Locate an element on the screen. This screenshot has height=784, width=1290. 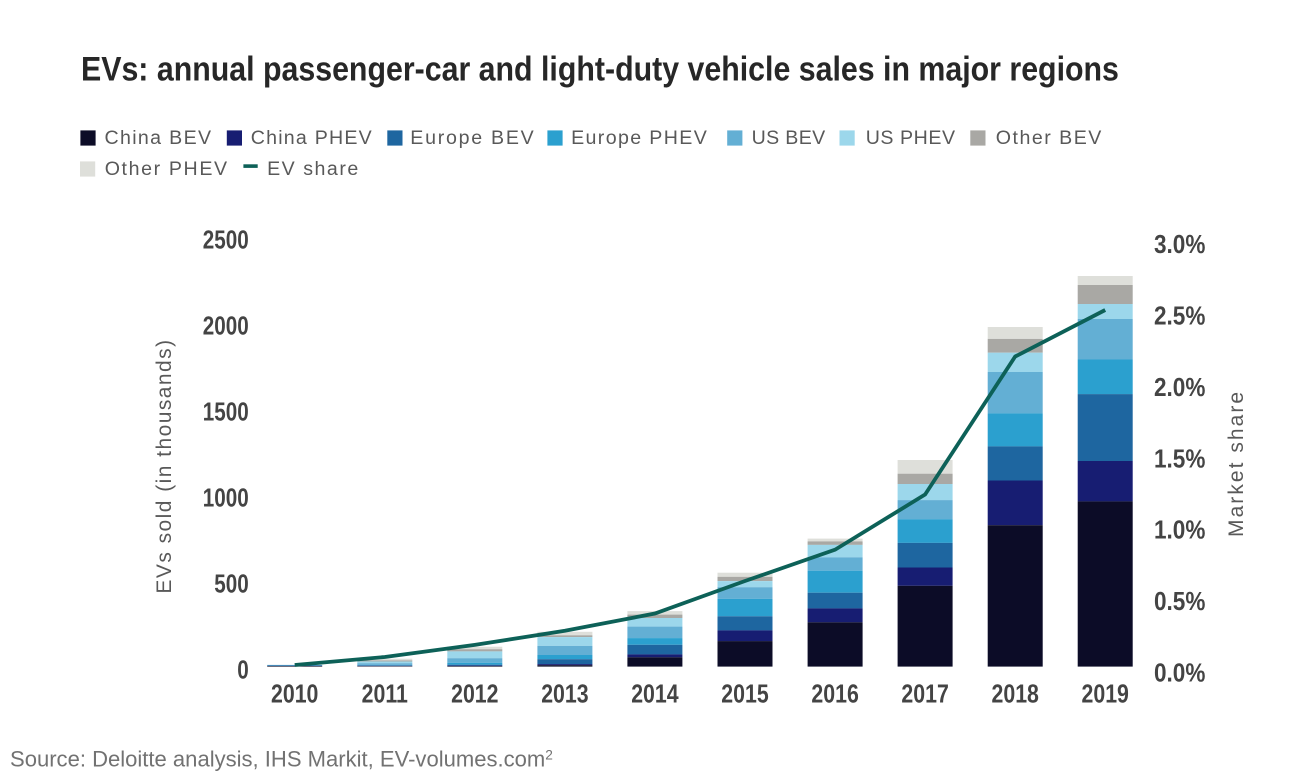
svg-text: Europe PHEV is located at coordinates (639, 138).